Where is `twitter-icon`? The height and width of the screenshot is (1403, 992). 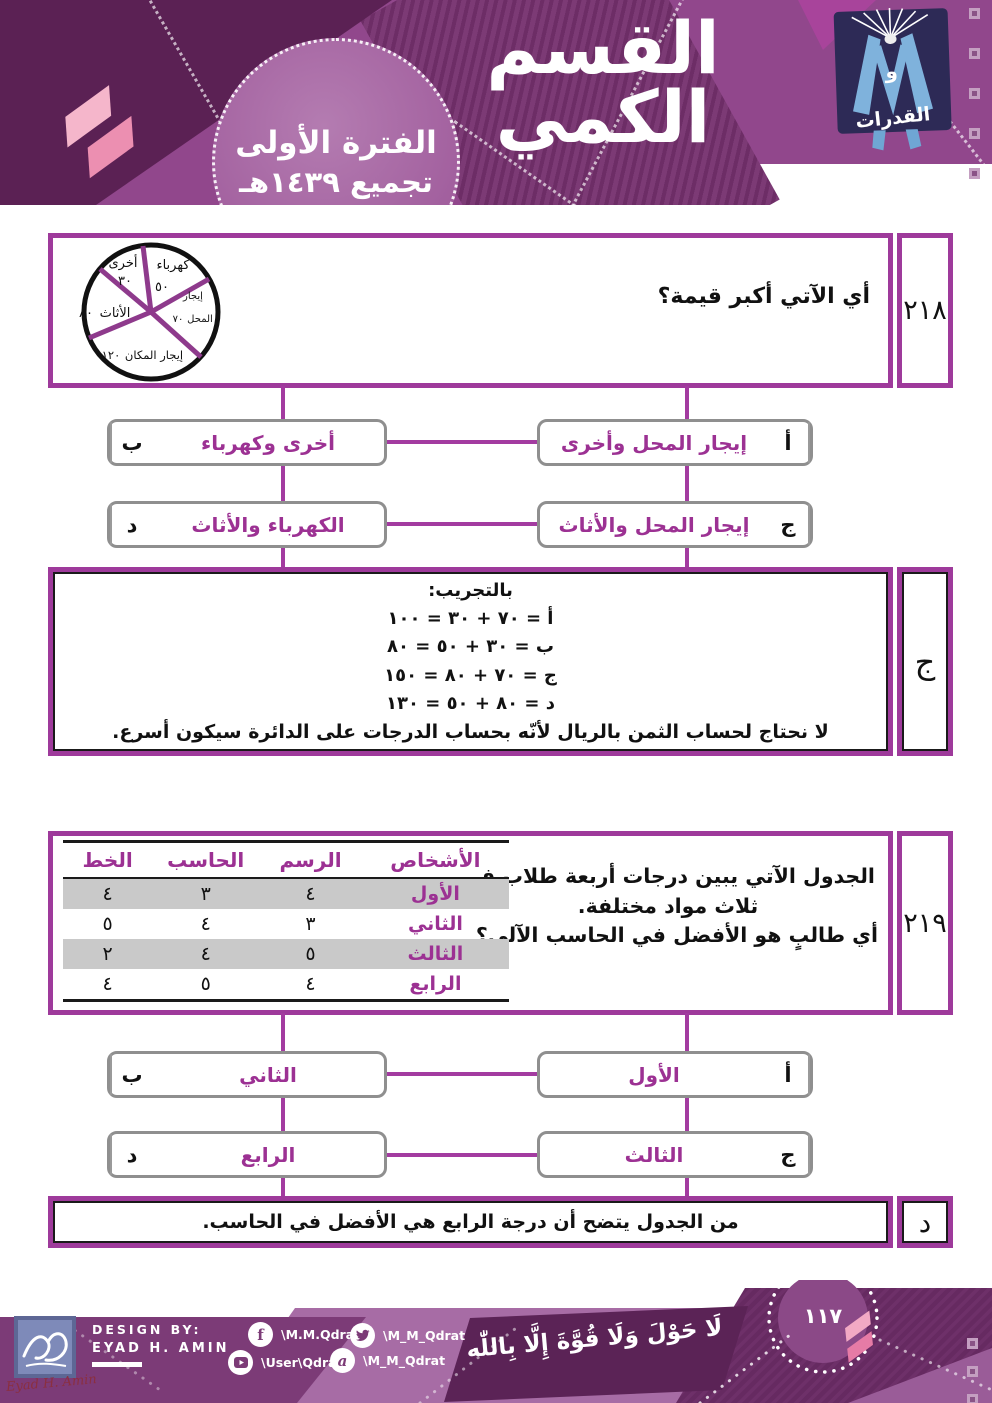
twitter-icon is located at coordinates (362, 1335).